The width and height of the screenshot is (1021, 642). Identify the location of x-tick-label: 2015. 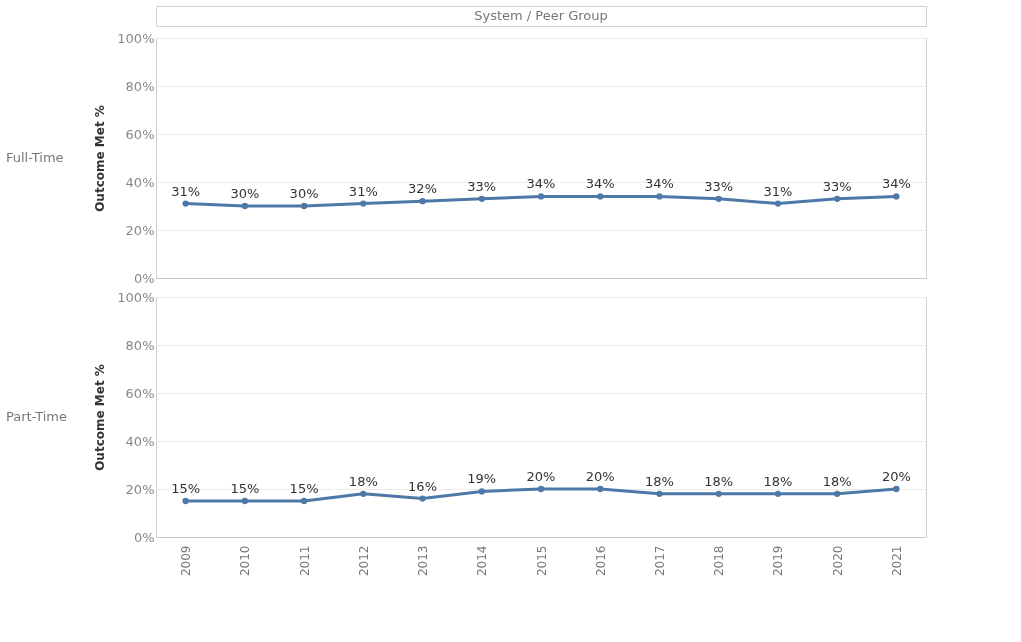
(541, 561).